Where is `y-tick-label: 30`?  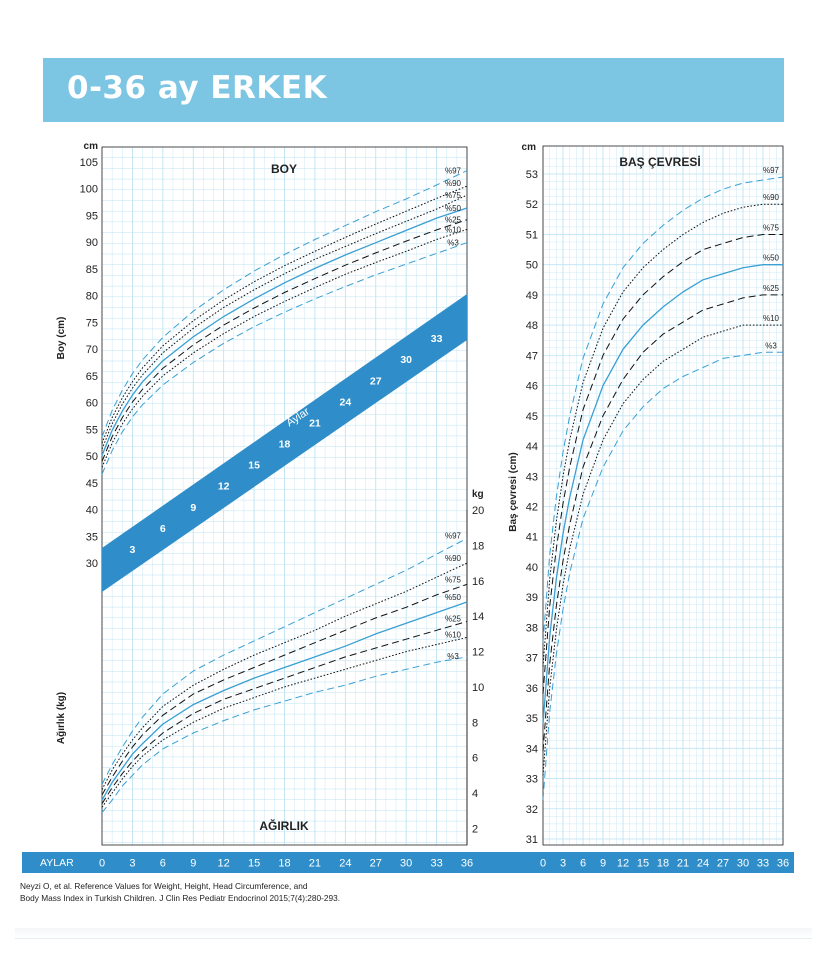
y-tick-label: 30 is located at coordinates (92, 564).